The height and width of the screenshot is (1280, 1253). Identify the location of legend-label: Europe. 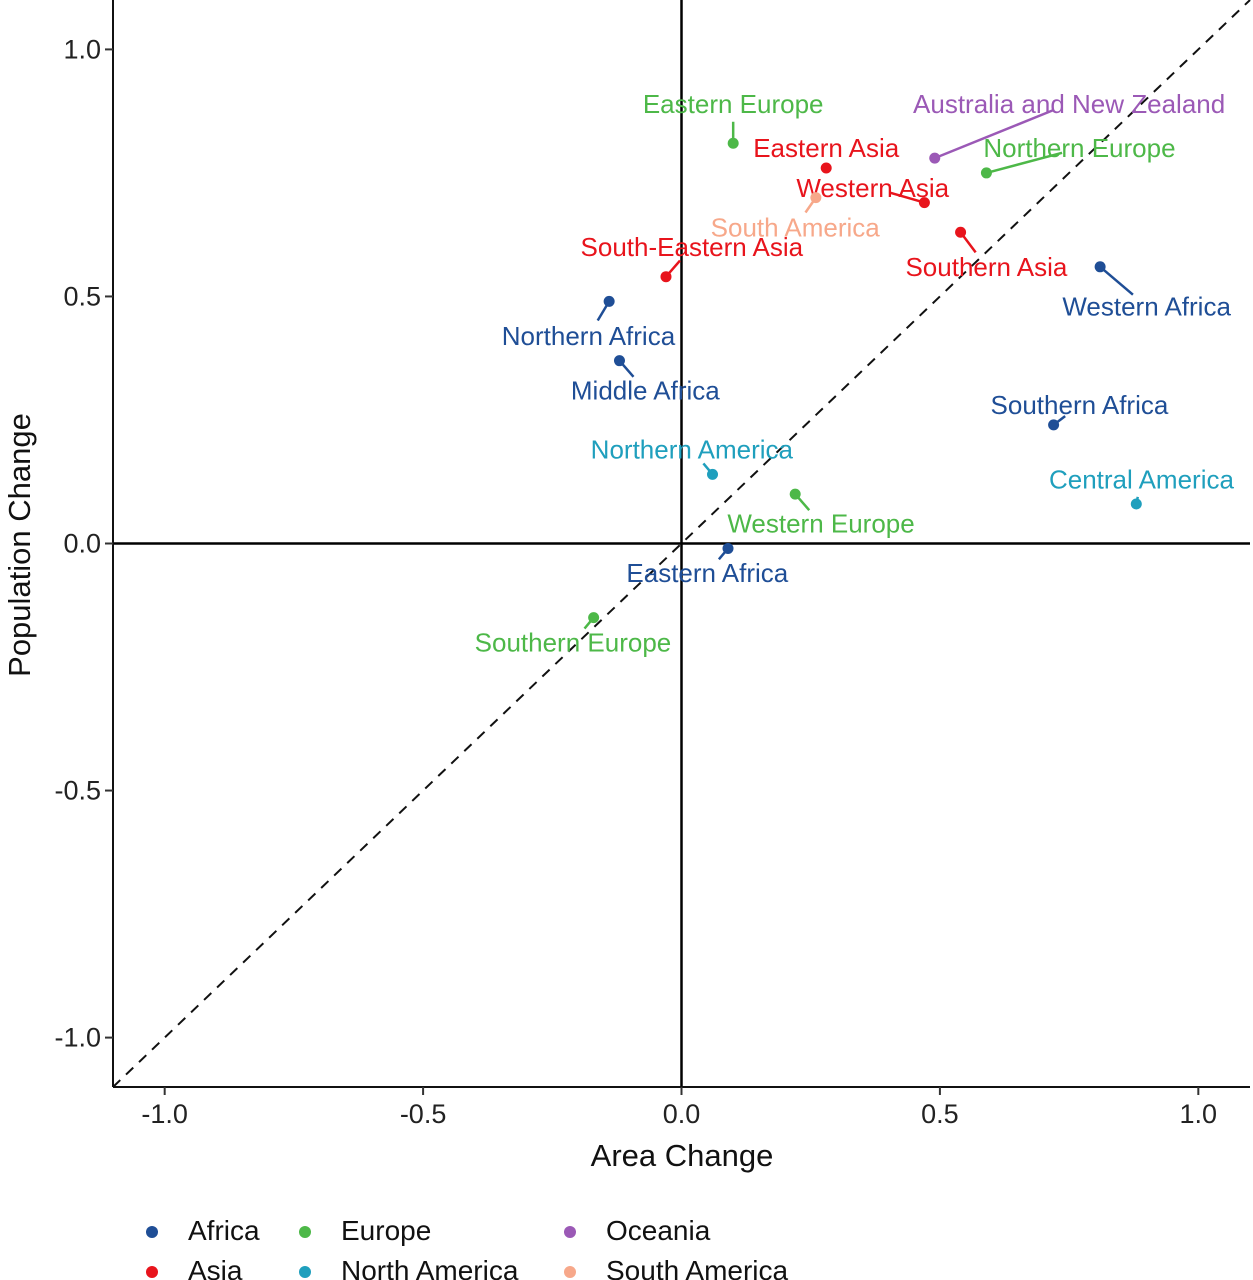
(386, 1230).